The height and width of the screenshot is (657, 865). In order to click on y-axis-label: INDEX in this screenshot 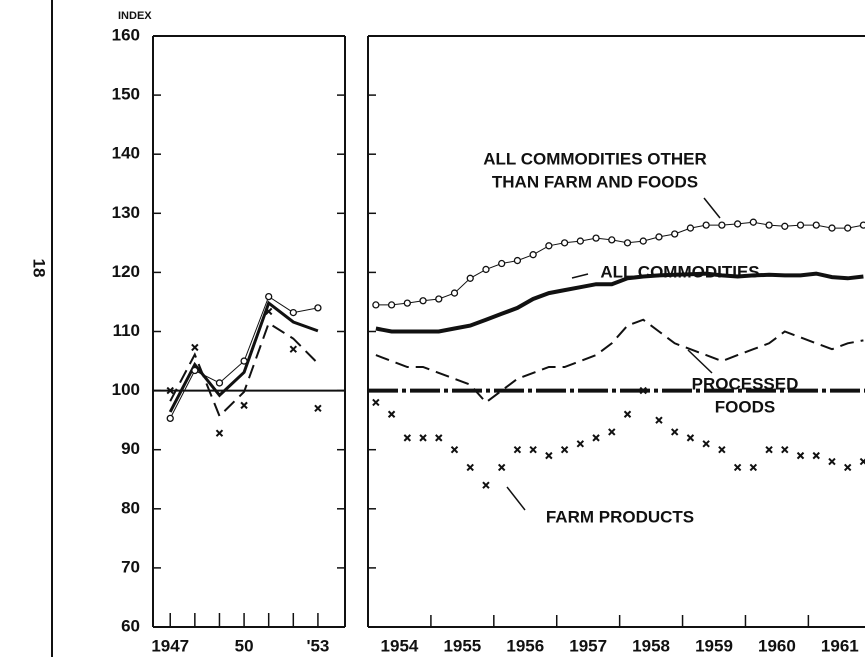, I will do `click(135, 16)`.